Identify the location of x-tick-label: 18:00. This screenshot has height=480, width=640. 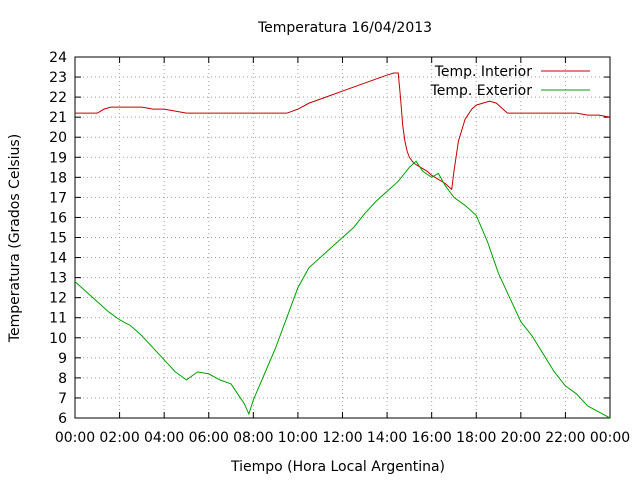
(476, 438).